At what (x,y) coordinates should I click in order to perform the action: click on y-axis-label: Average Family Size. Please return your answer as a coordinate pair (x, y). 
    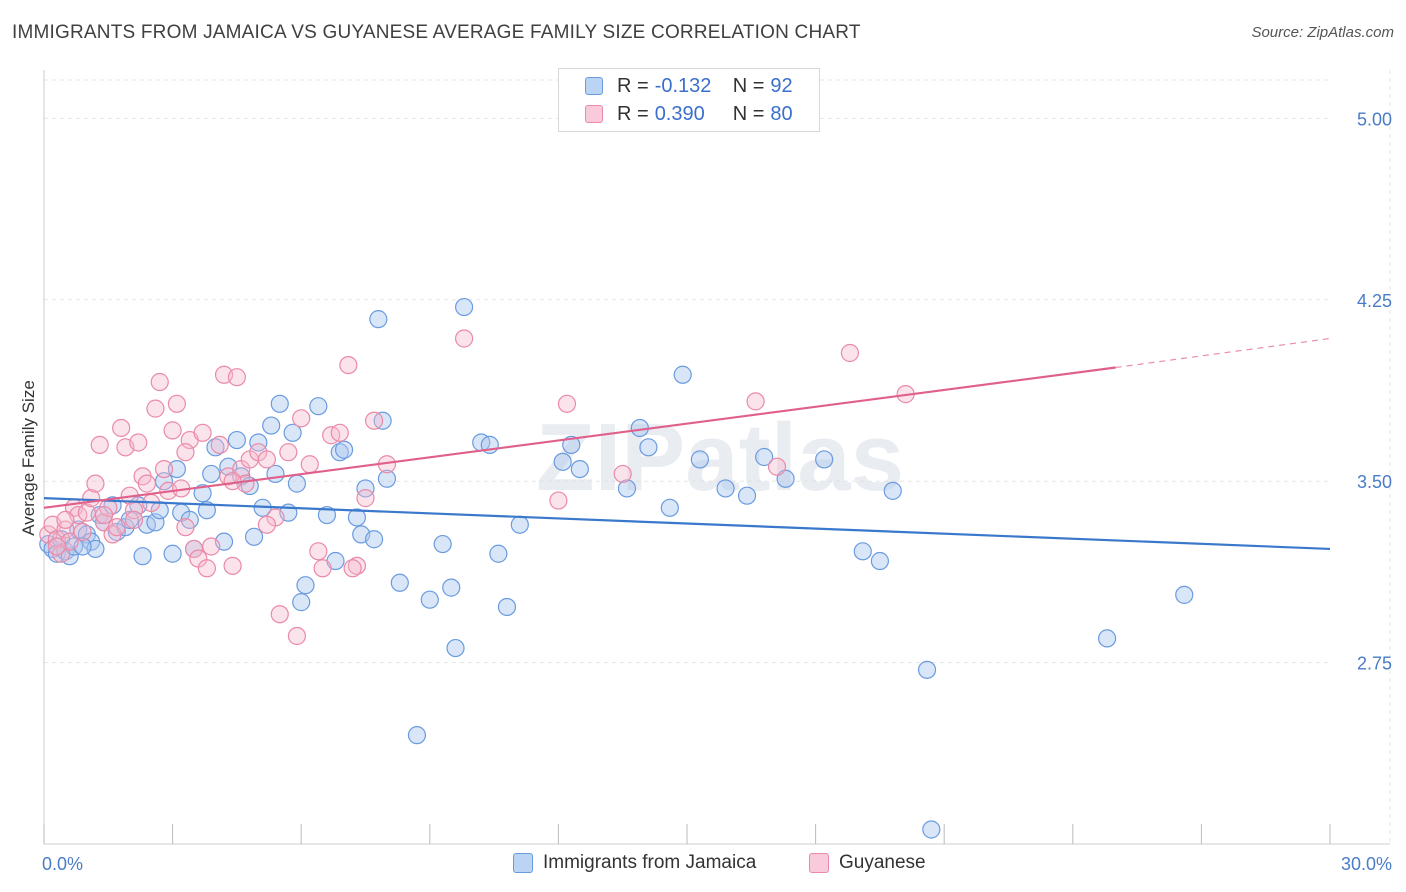
    Looking at the image, I should click on (28, 458).